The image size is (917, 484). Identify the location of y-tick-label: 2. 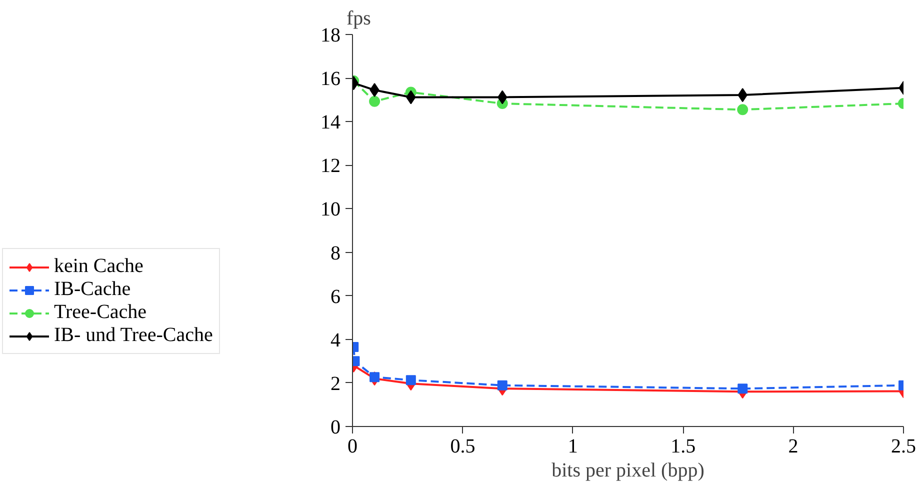
(335, 383).